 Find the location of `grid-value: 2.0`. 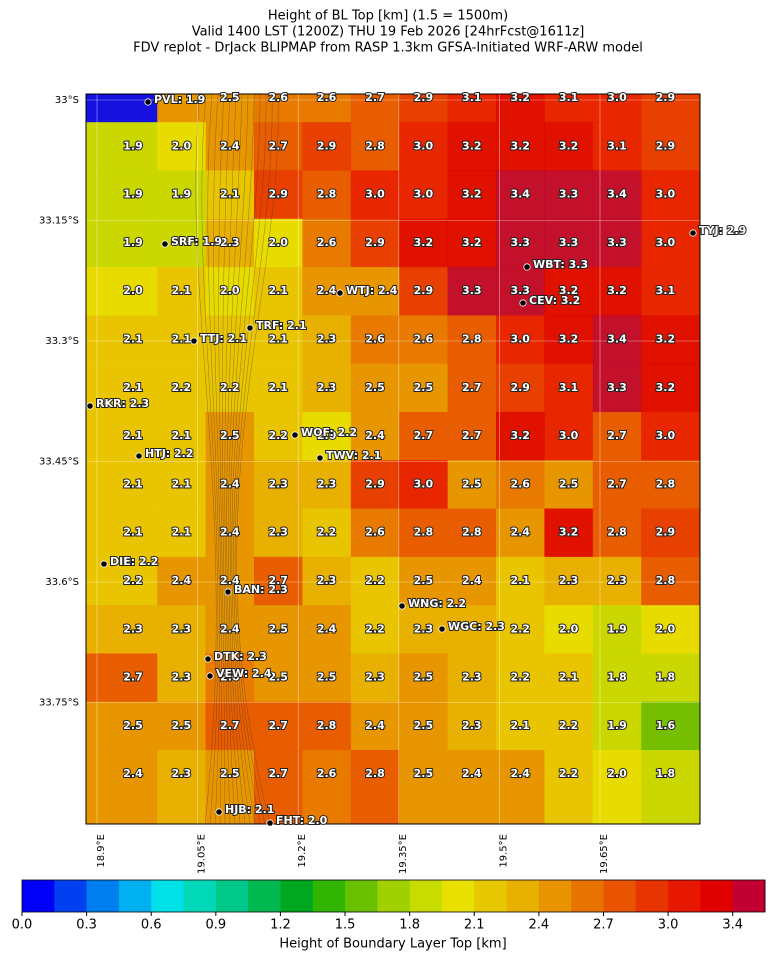

grid-value: 2.0 is located at coordinates (182, 145).